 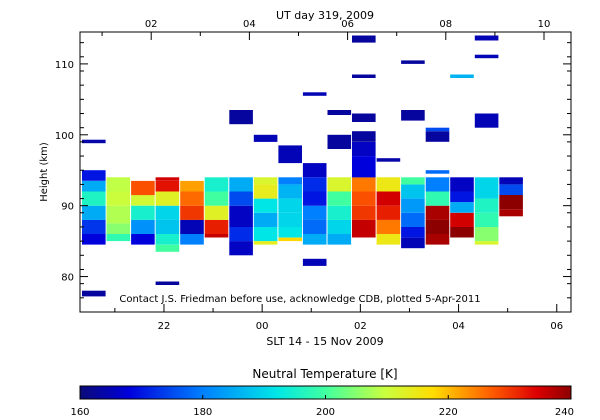 I want to click on colorbar-label: Neutral Temperature [K], so click(x=324, y=374).